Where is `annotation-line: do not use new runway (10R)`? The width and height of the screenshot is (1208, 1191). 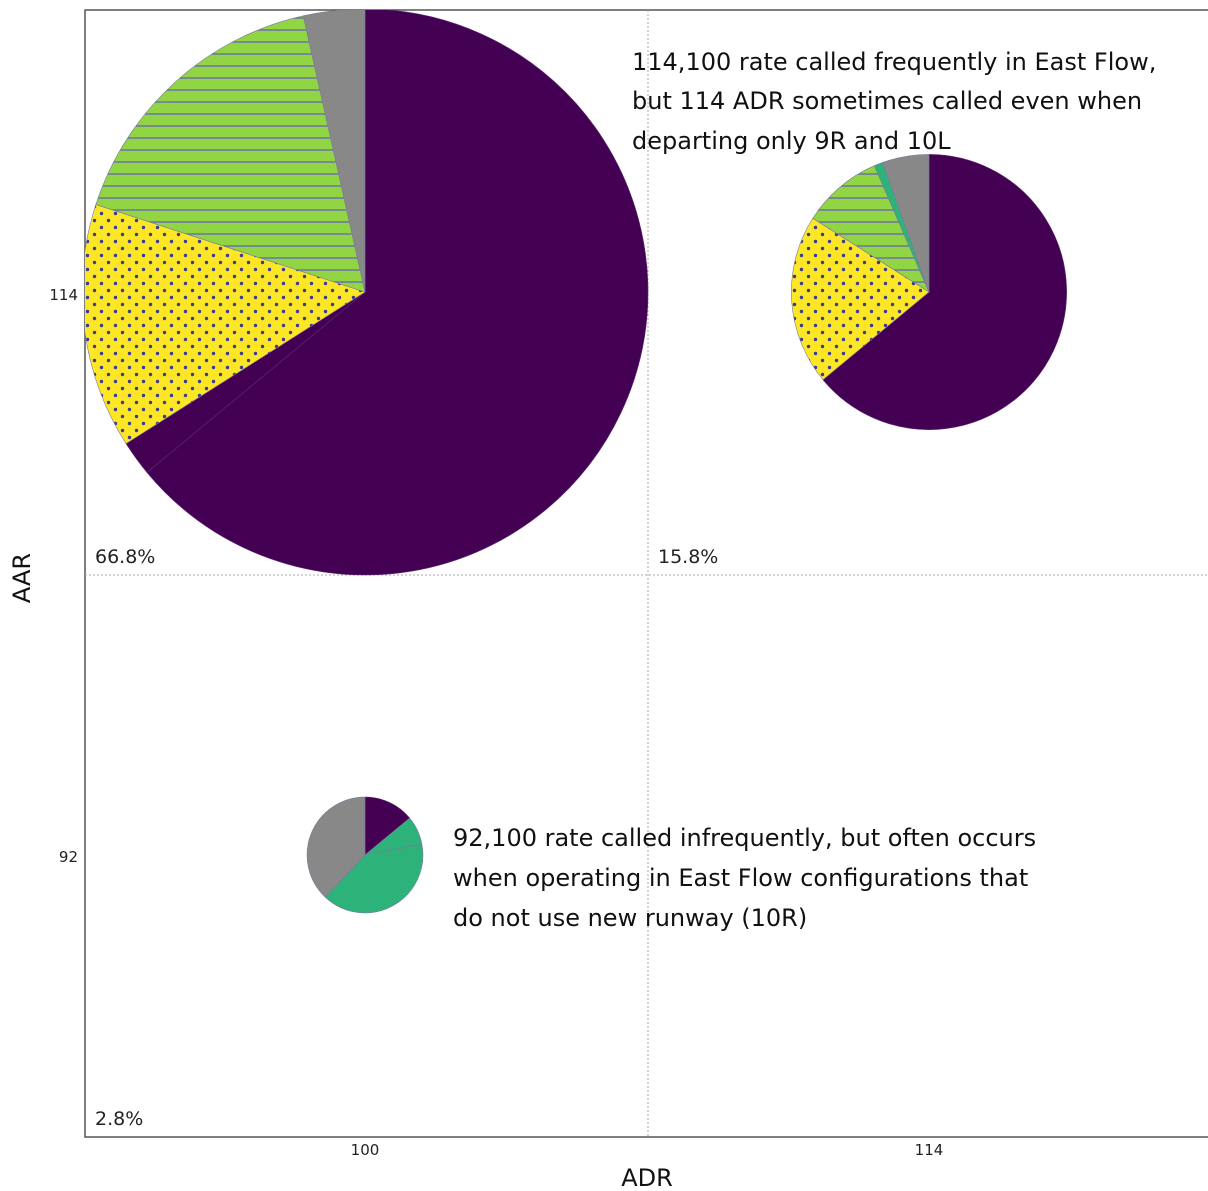
annotation-line: do not use new runway (10R) is located at coordinates (630, 918).